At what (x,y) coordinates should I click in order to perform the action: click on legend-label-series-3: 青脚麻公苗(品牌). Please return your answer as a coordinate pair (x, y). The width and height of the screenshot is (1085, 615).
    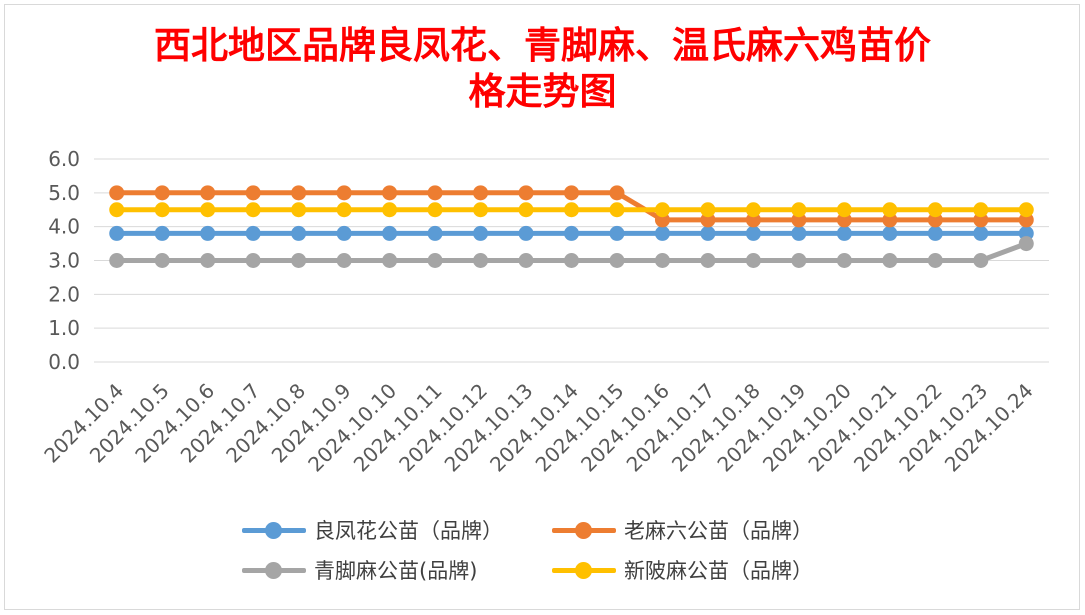
    Looking at the image, I should click on (396, 571).